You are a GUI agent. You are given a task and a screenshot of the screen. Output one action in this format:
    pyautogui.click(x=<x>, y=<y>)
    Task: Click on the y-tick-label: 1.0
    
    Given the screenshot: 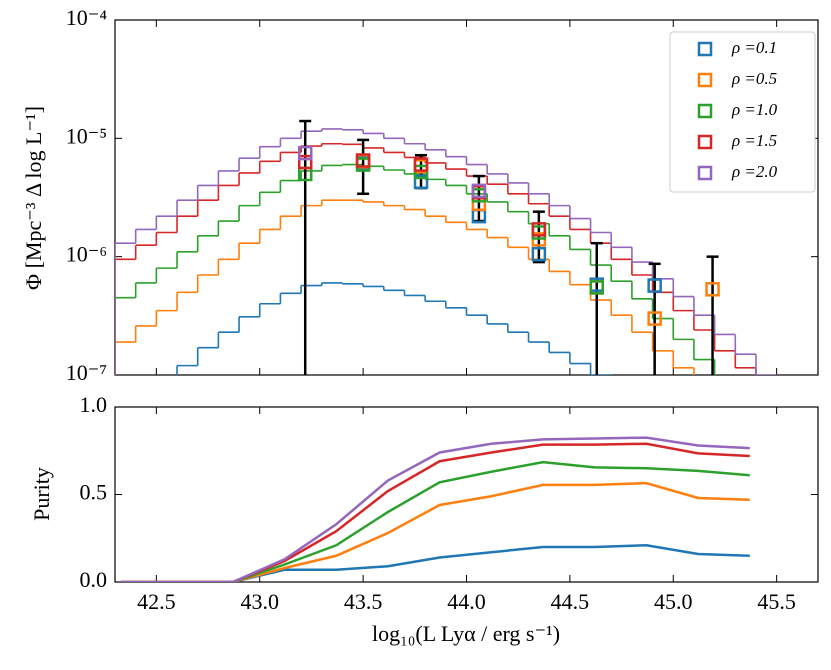 What is the action you would take?
    pyautogui.click(x=94, y=404)
    